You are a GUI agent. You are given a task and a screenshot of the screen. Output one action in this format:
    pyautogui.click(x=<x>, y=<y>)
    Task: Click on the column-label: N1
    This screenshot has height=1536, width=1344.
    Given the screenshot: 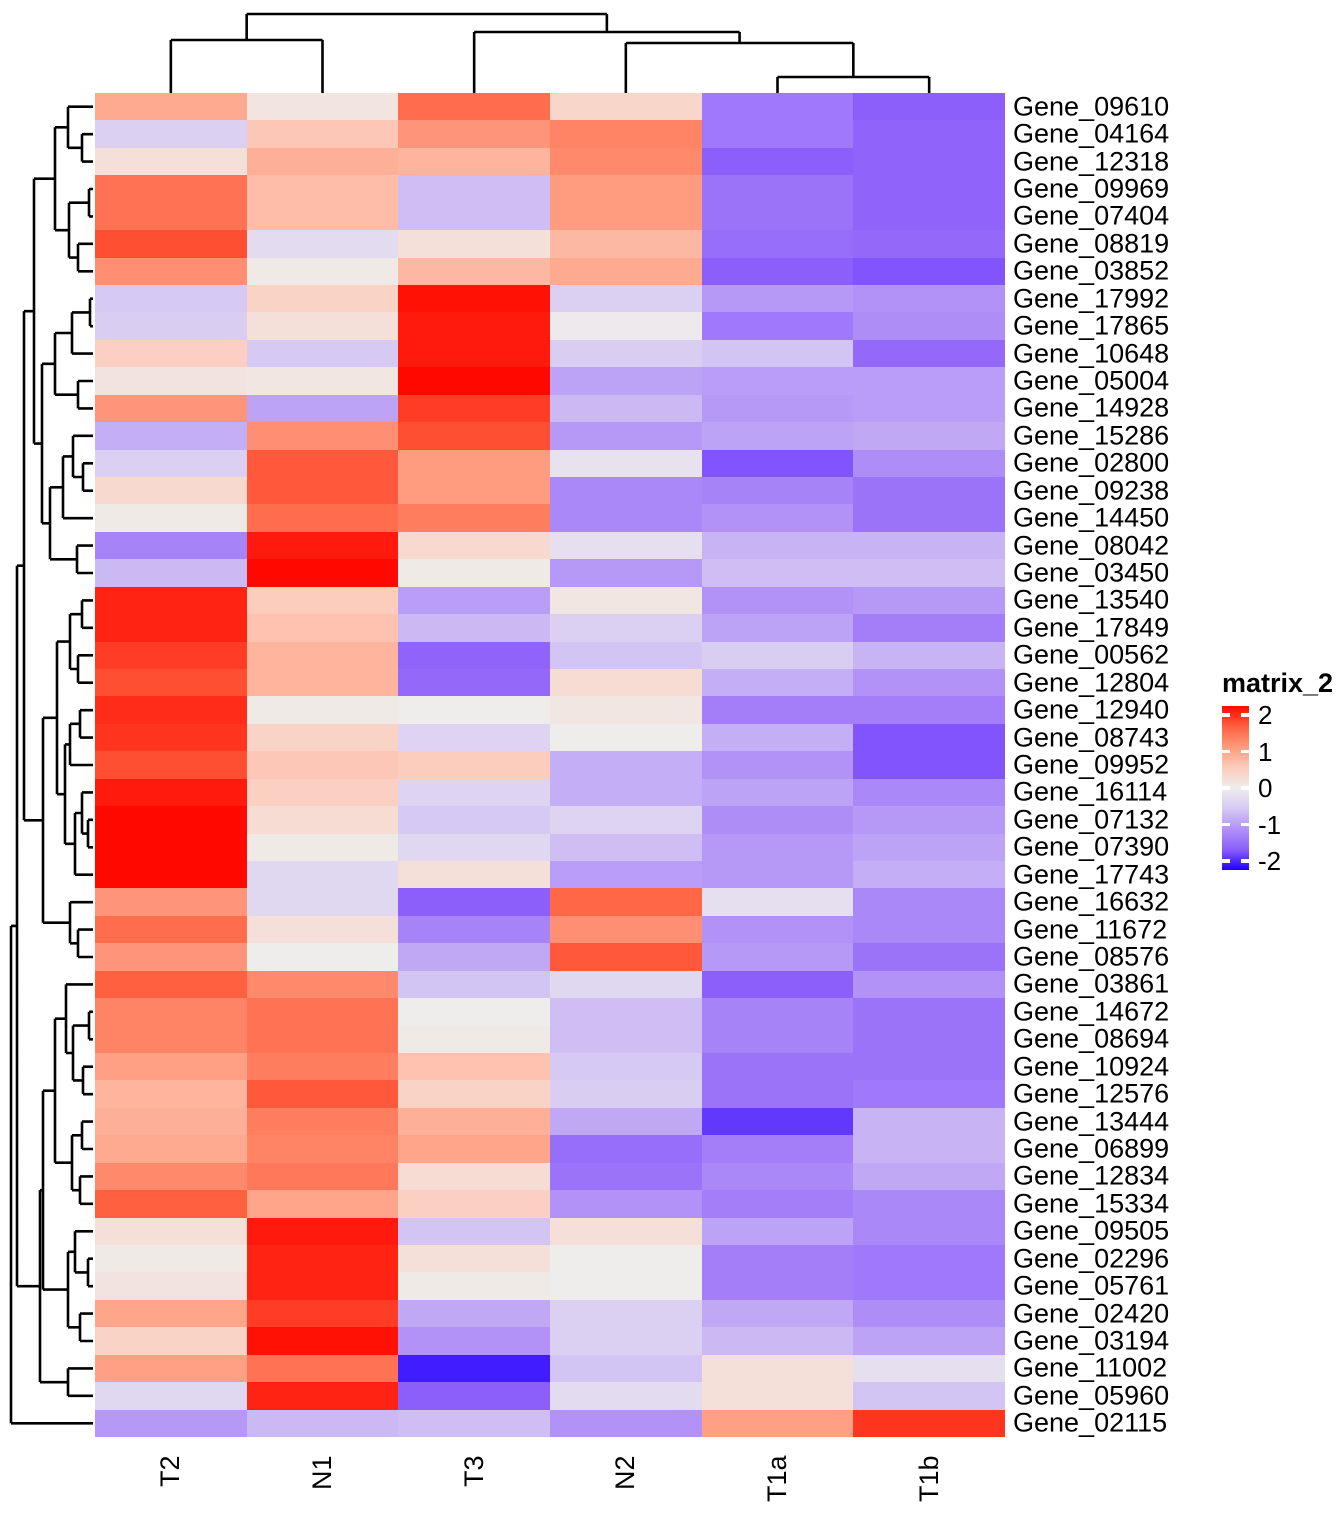 What is the action you would take?
    pyautogui.click(x=322, y=1472)
    